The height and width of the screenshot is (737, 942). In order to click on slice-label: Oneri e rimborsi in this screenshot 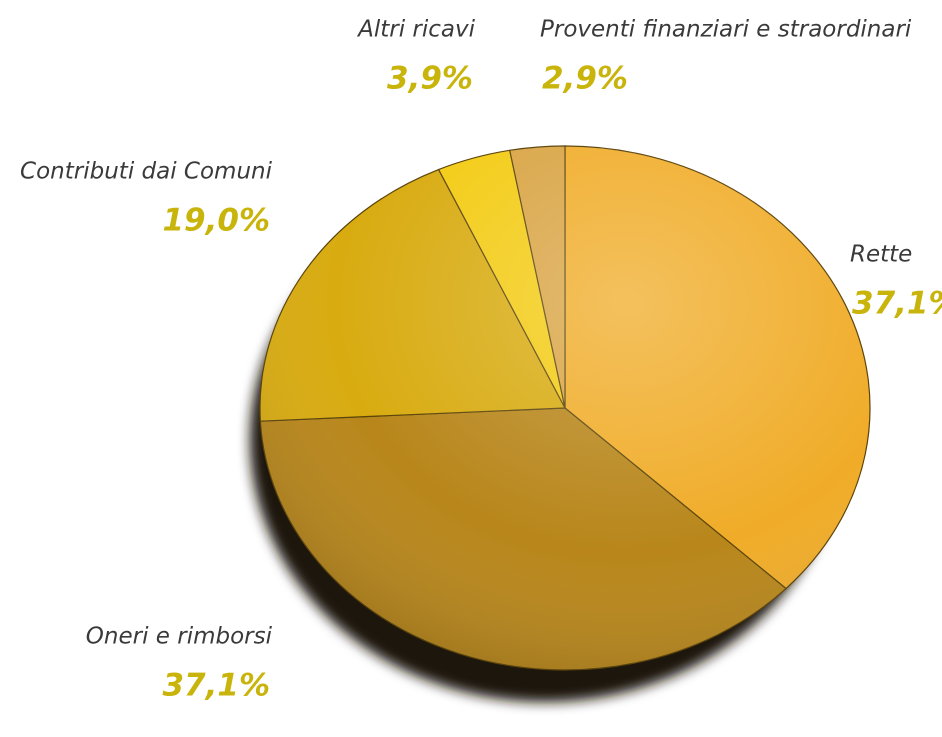, I will do `click(179, 637)`.